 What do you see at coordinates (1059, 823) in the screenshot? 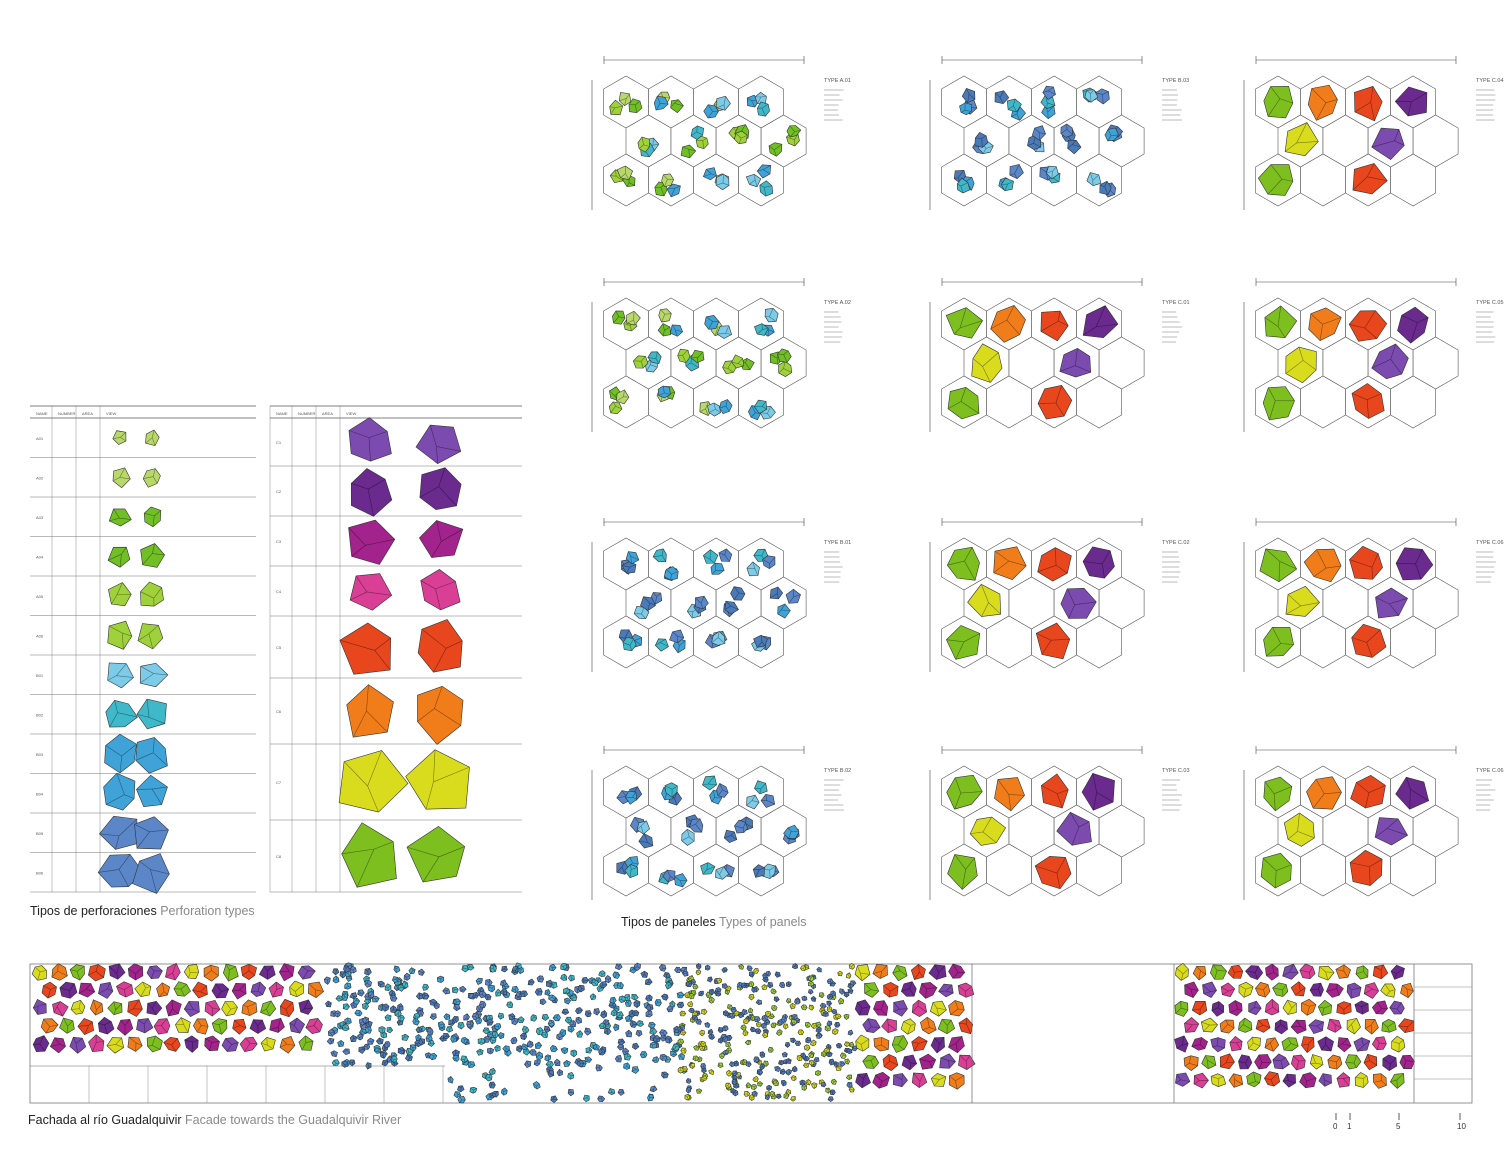
I see `panel-type: TYPE C.03` at bounding box center [1059, 823].